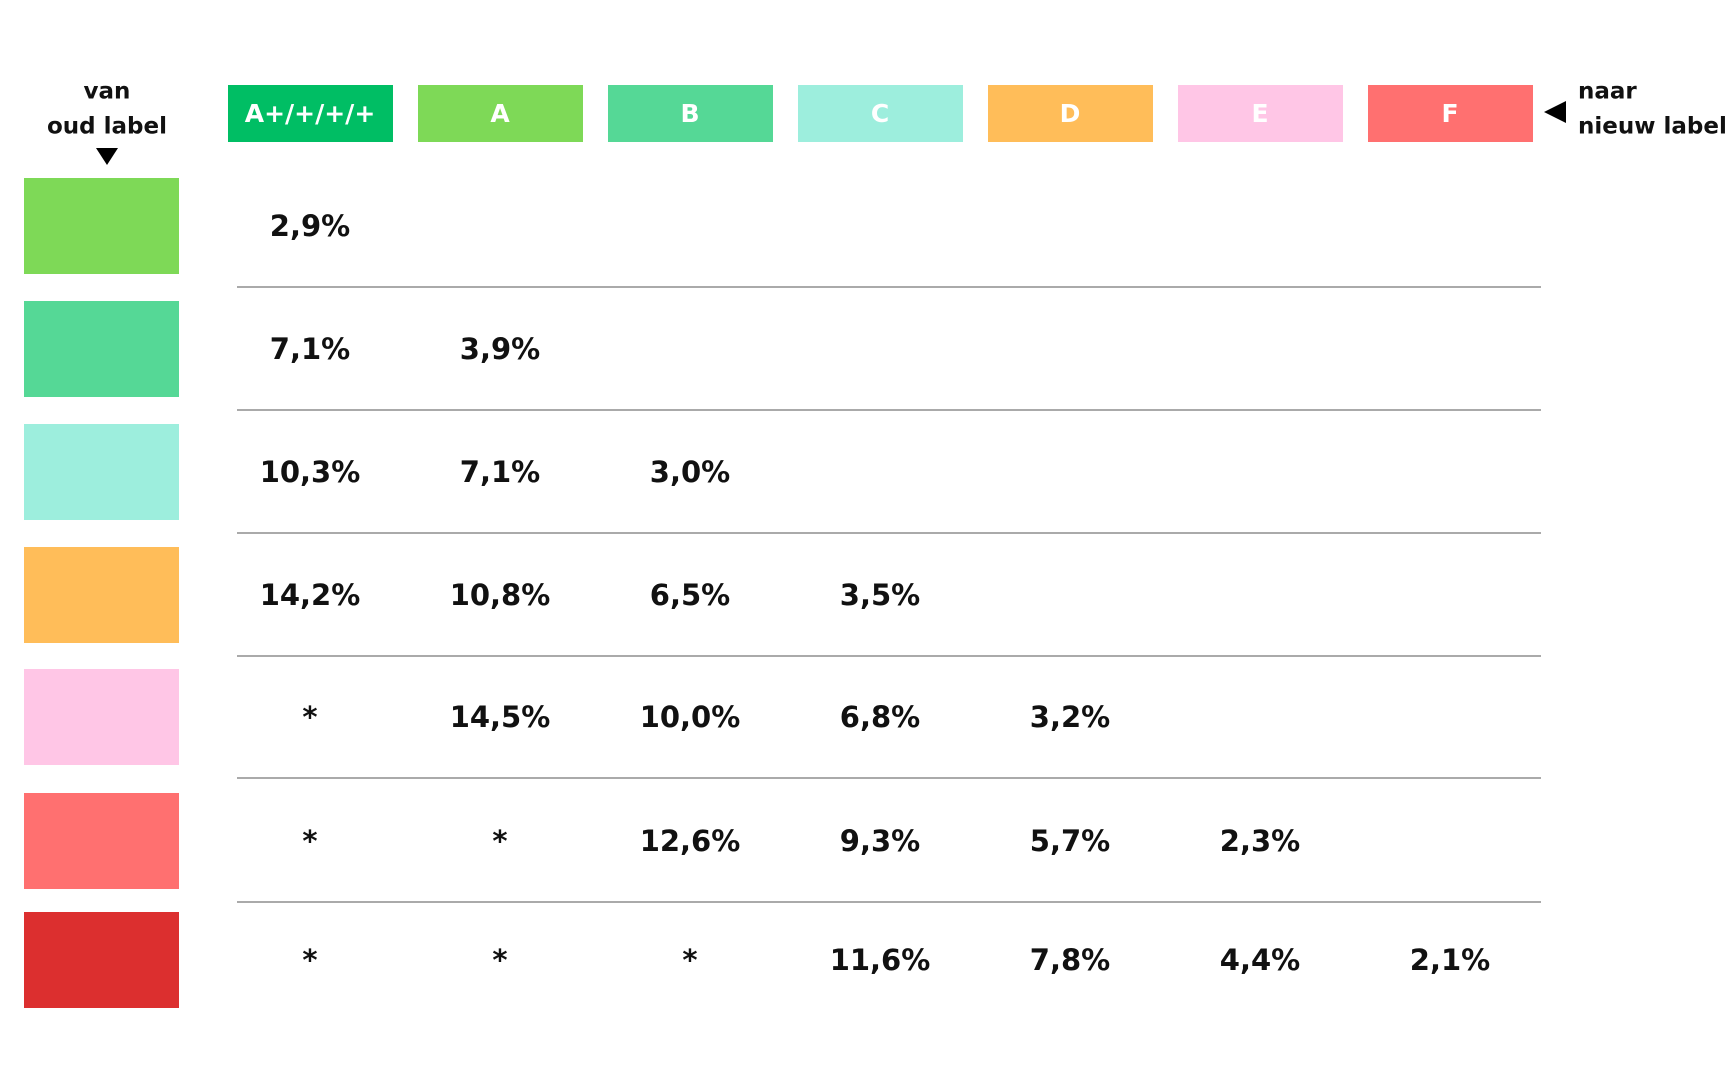  I want to click on cell-value: 10,0%, so click(690, 717).